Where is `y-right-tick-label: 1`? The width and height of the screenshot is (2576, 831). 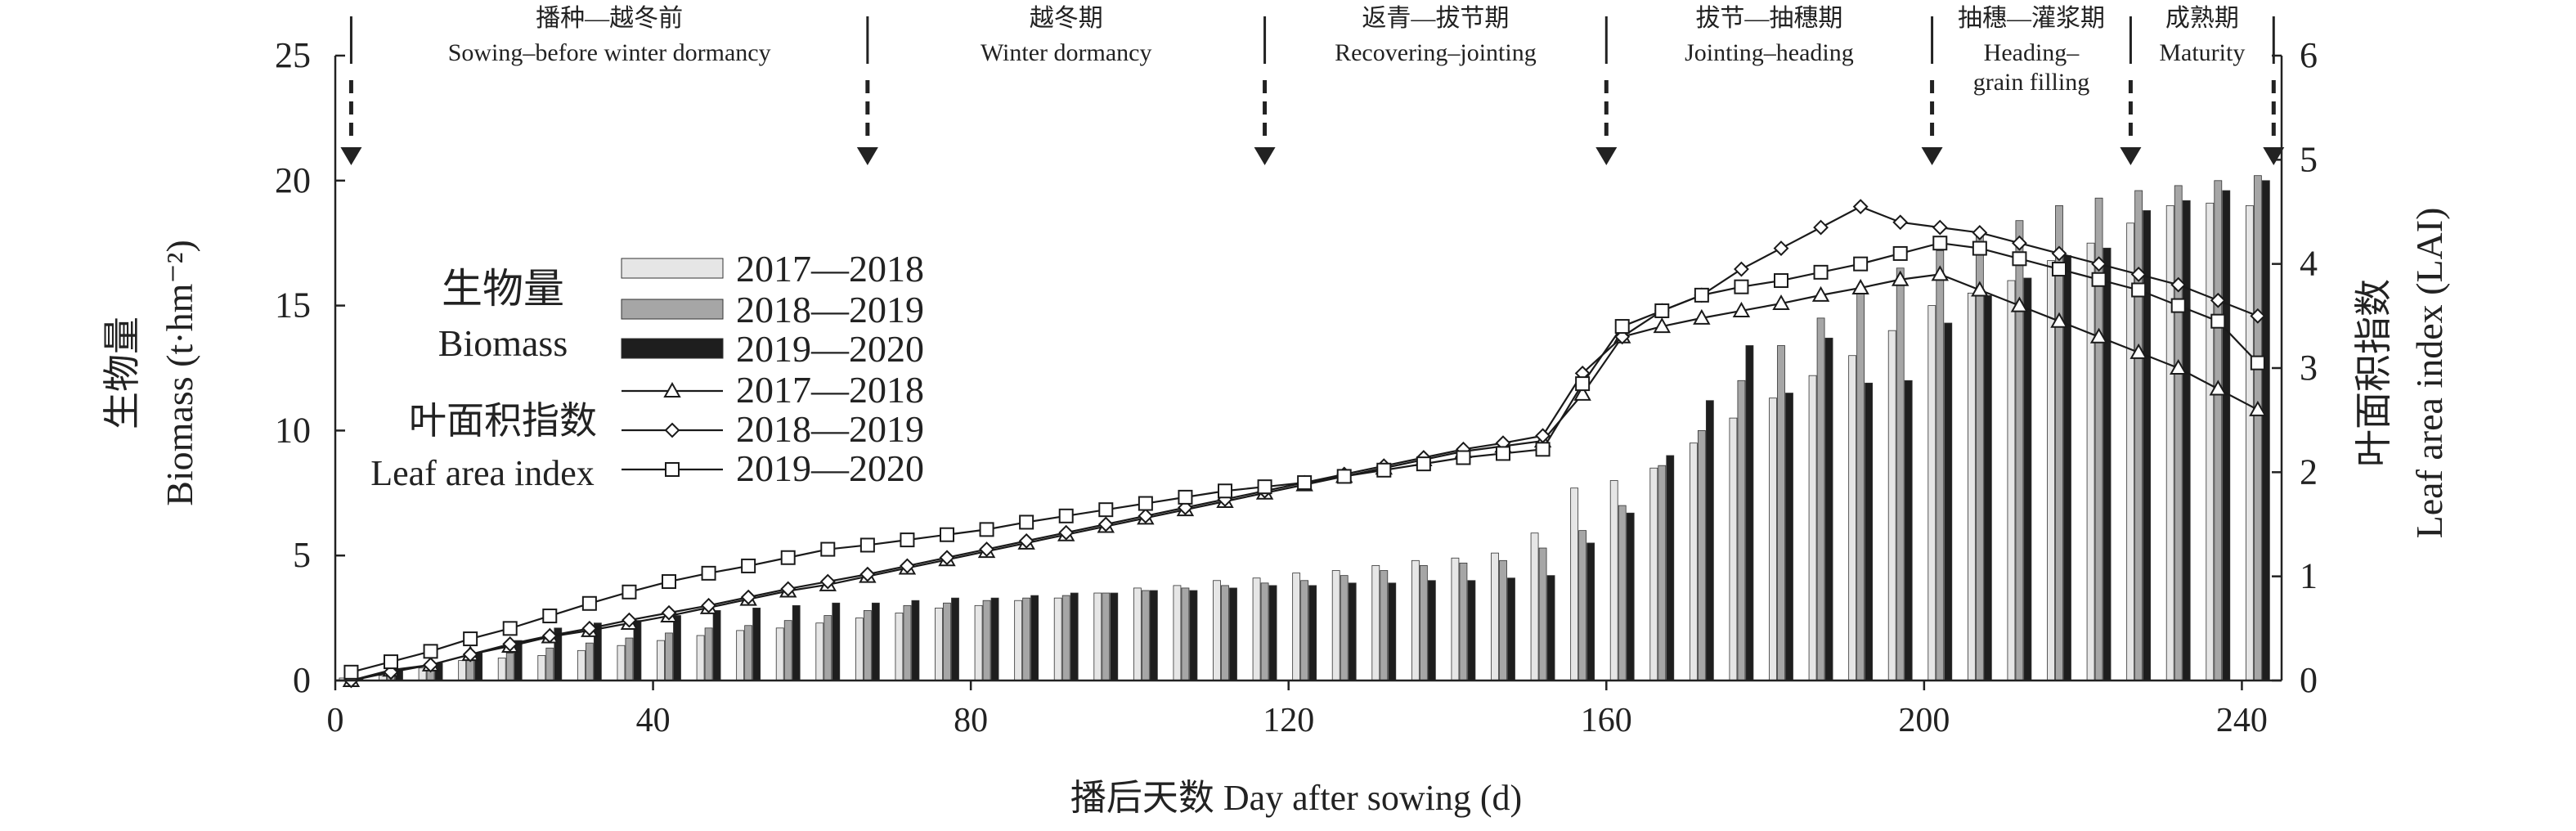 y-right-tick-label: 1 is located at coordinates (2309, 576).